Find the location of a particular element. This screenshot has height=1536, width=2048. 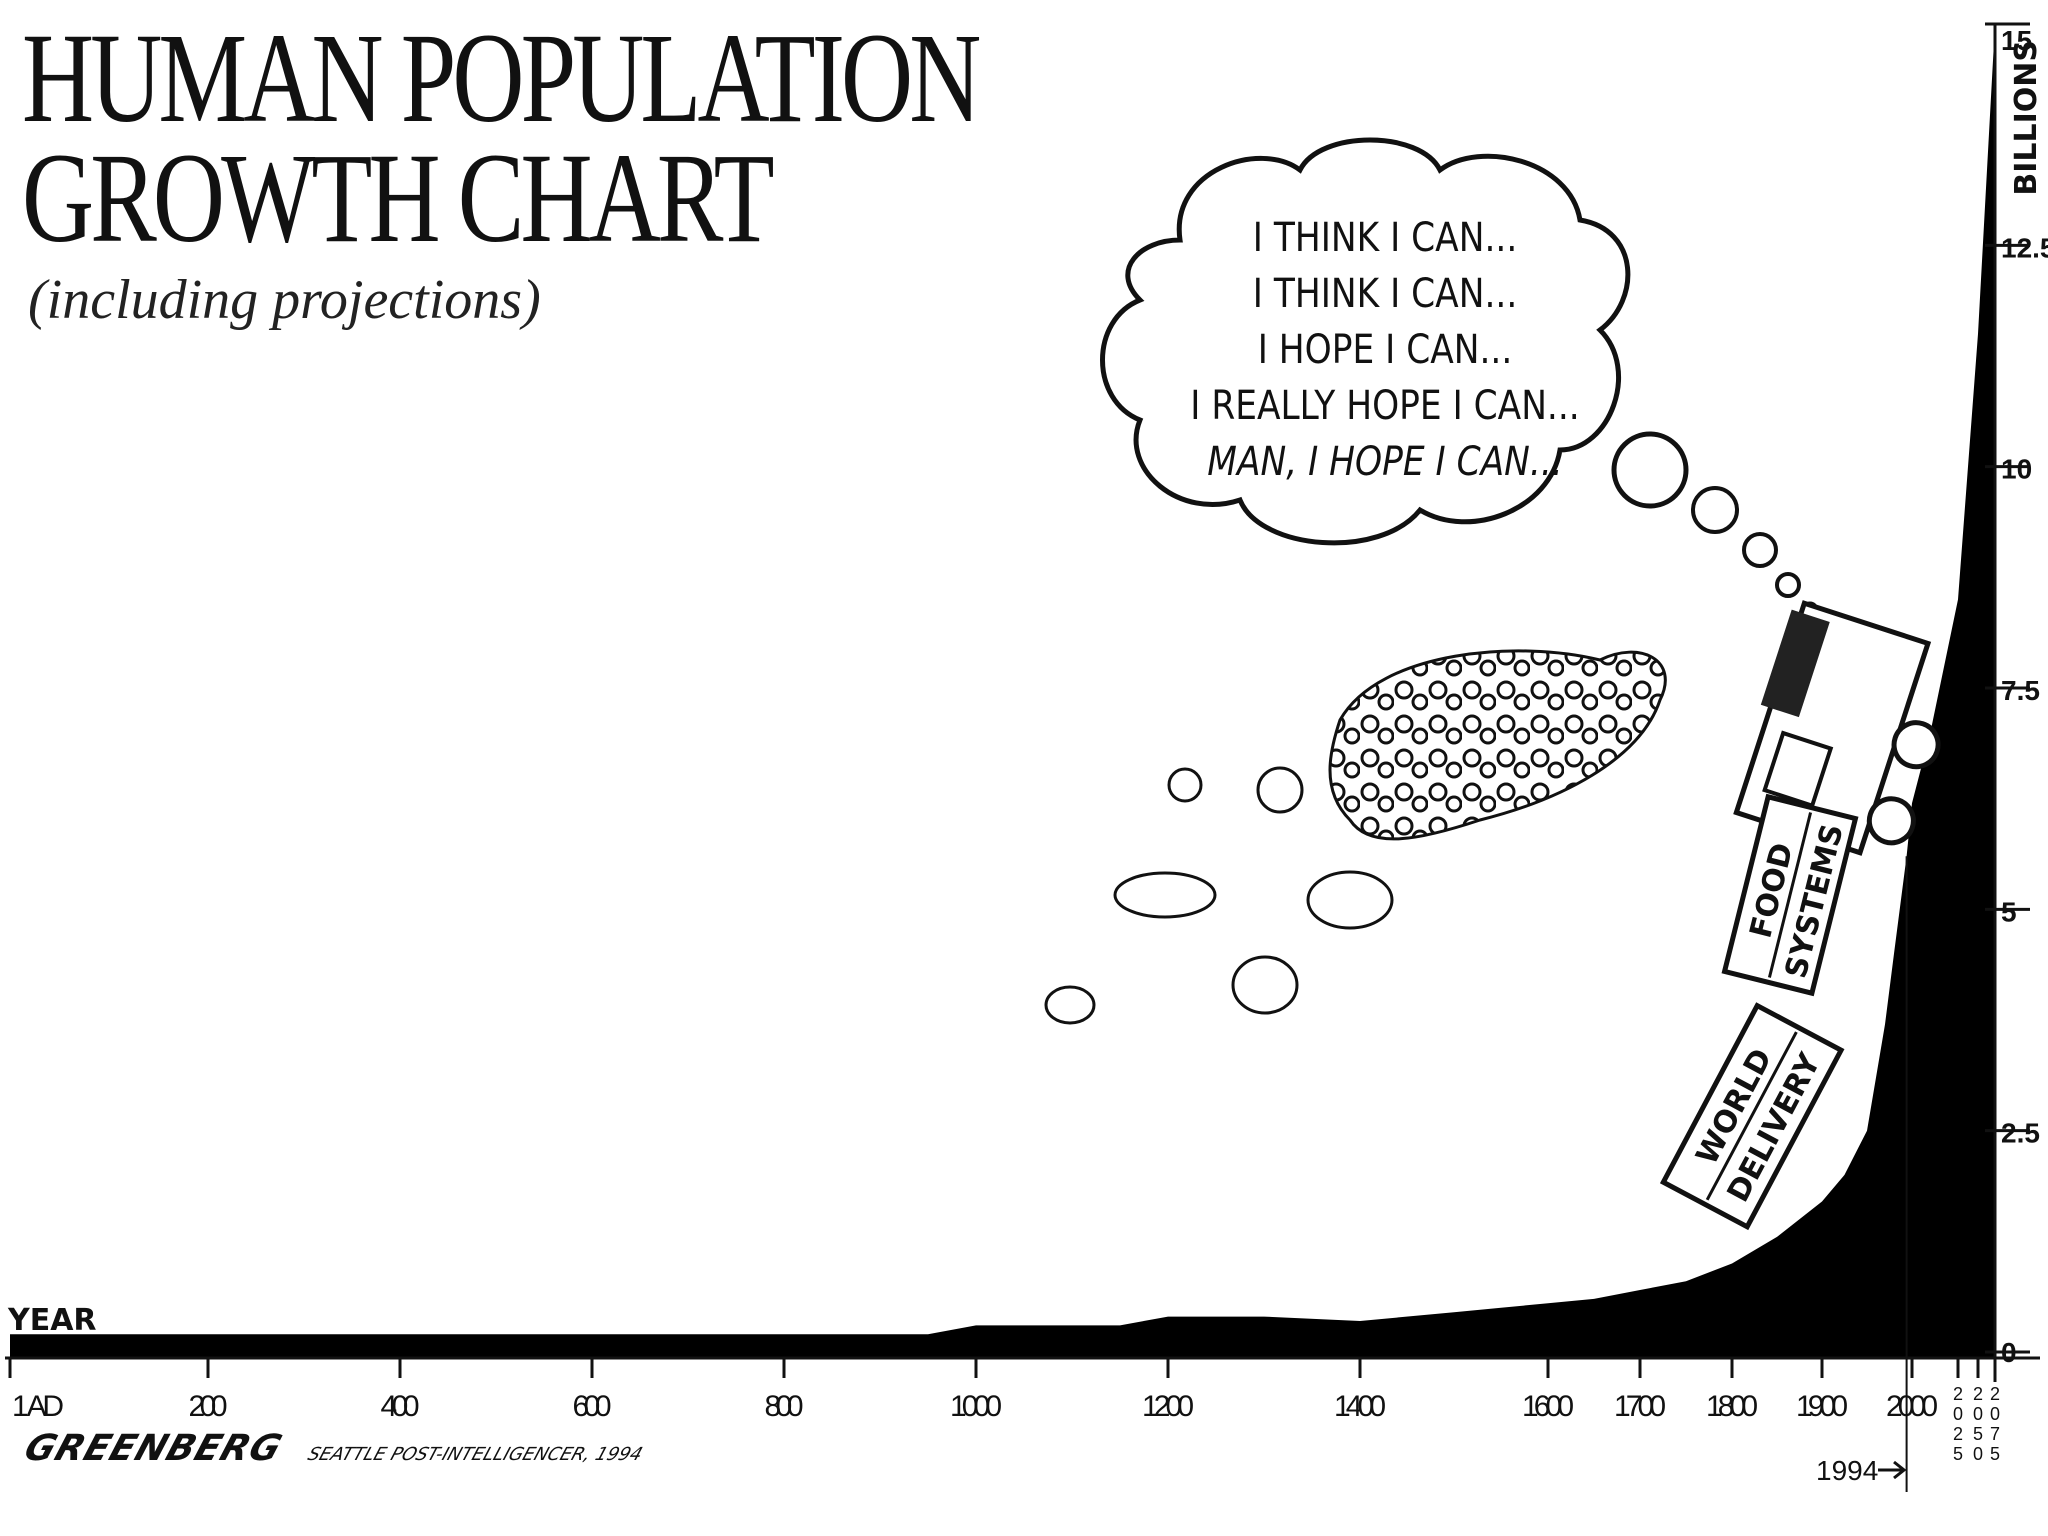

y-axis-ticks: 0 2.5 5 7.5 10 12.5 15 is located at coordinates (2016, 695).